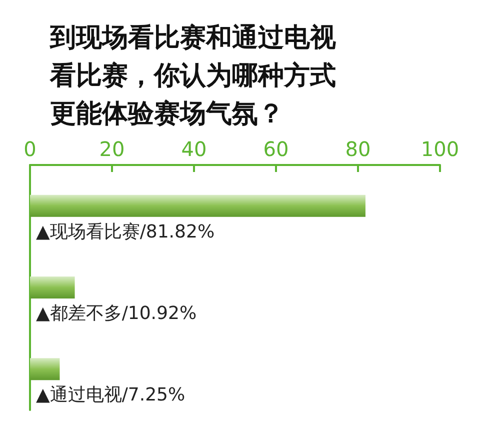  Describe the element at coordinates (192, 76) in the screenshot. I see `chart-title: 到现场看比赛和通过电视看比赛，你认为哪种方式更能体验赛场气氛？` at that location.